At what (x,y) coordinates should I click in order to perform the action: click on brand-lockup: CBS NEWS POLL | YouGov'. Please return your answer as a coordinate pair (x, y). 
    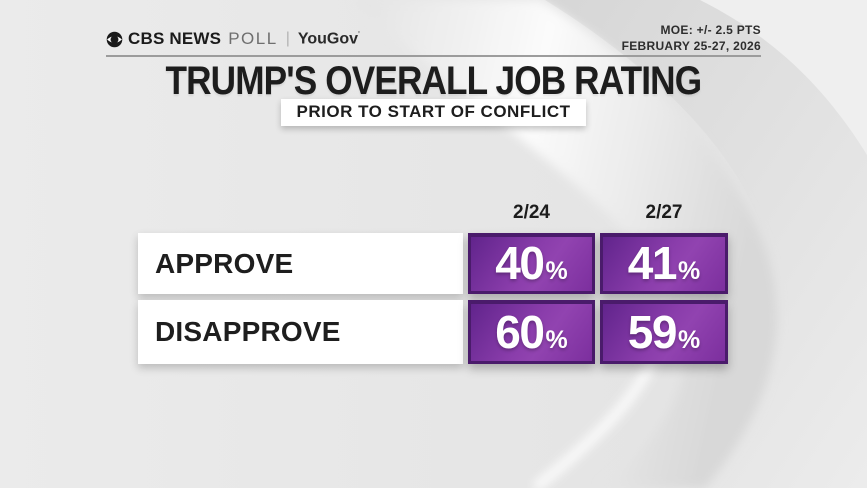
    Looking at the image, I should click on (233, 39).